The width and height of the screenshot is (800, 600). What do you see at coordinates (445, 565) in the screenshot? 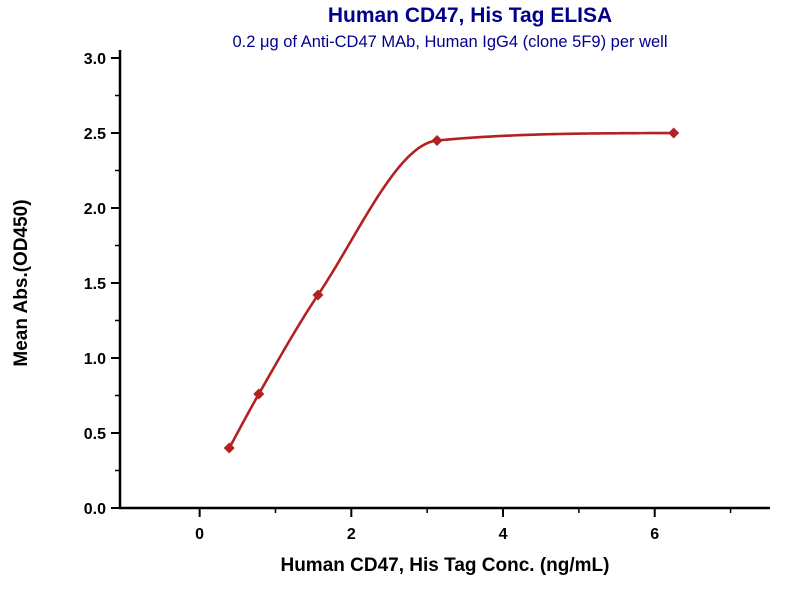
I see `x-axis-label: Human CD47, His Tag Conc. (ng/mL)` at bounding box center [445, 565].